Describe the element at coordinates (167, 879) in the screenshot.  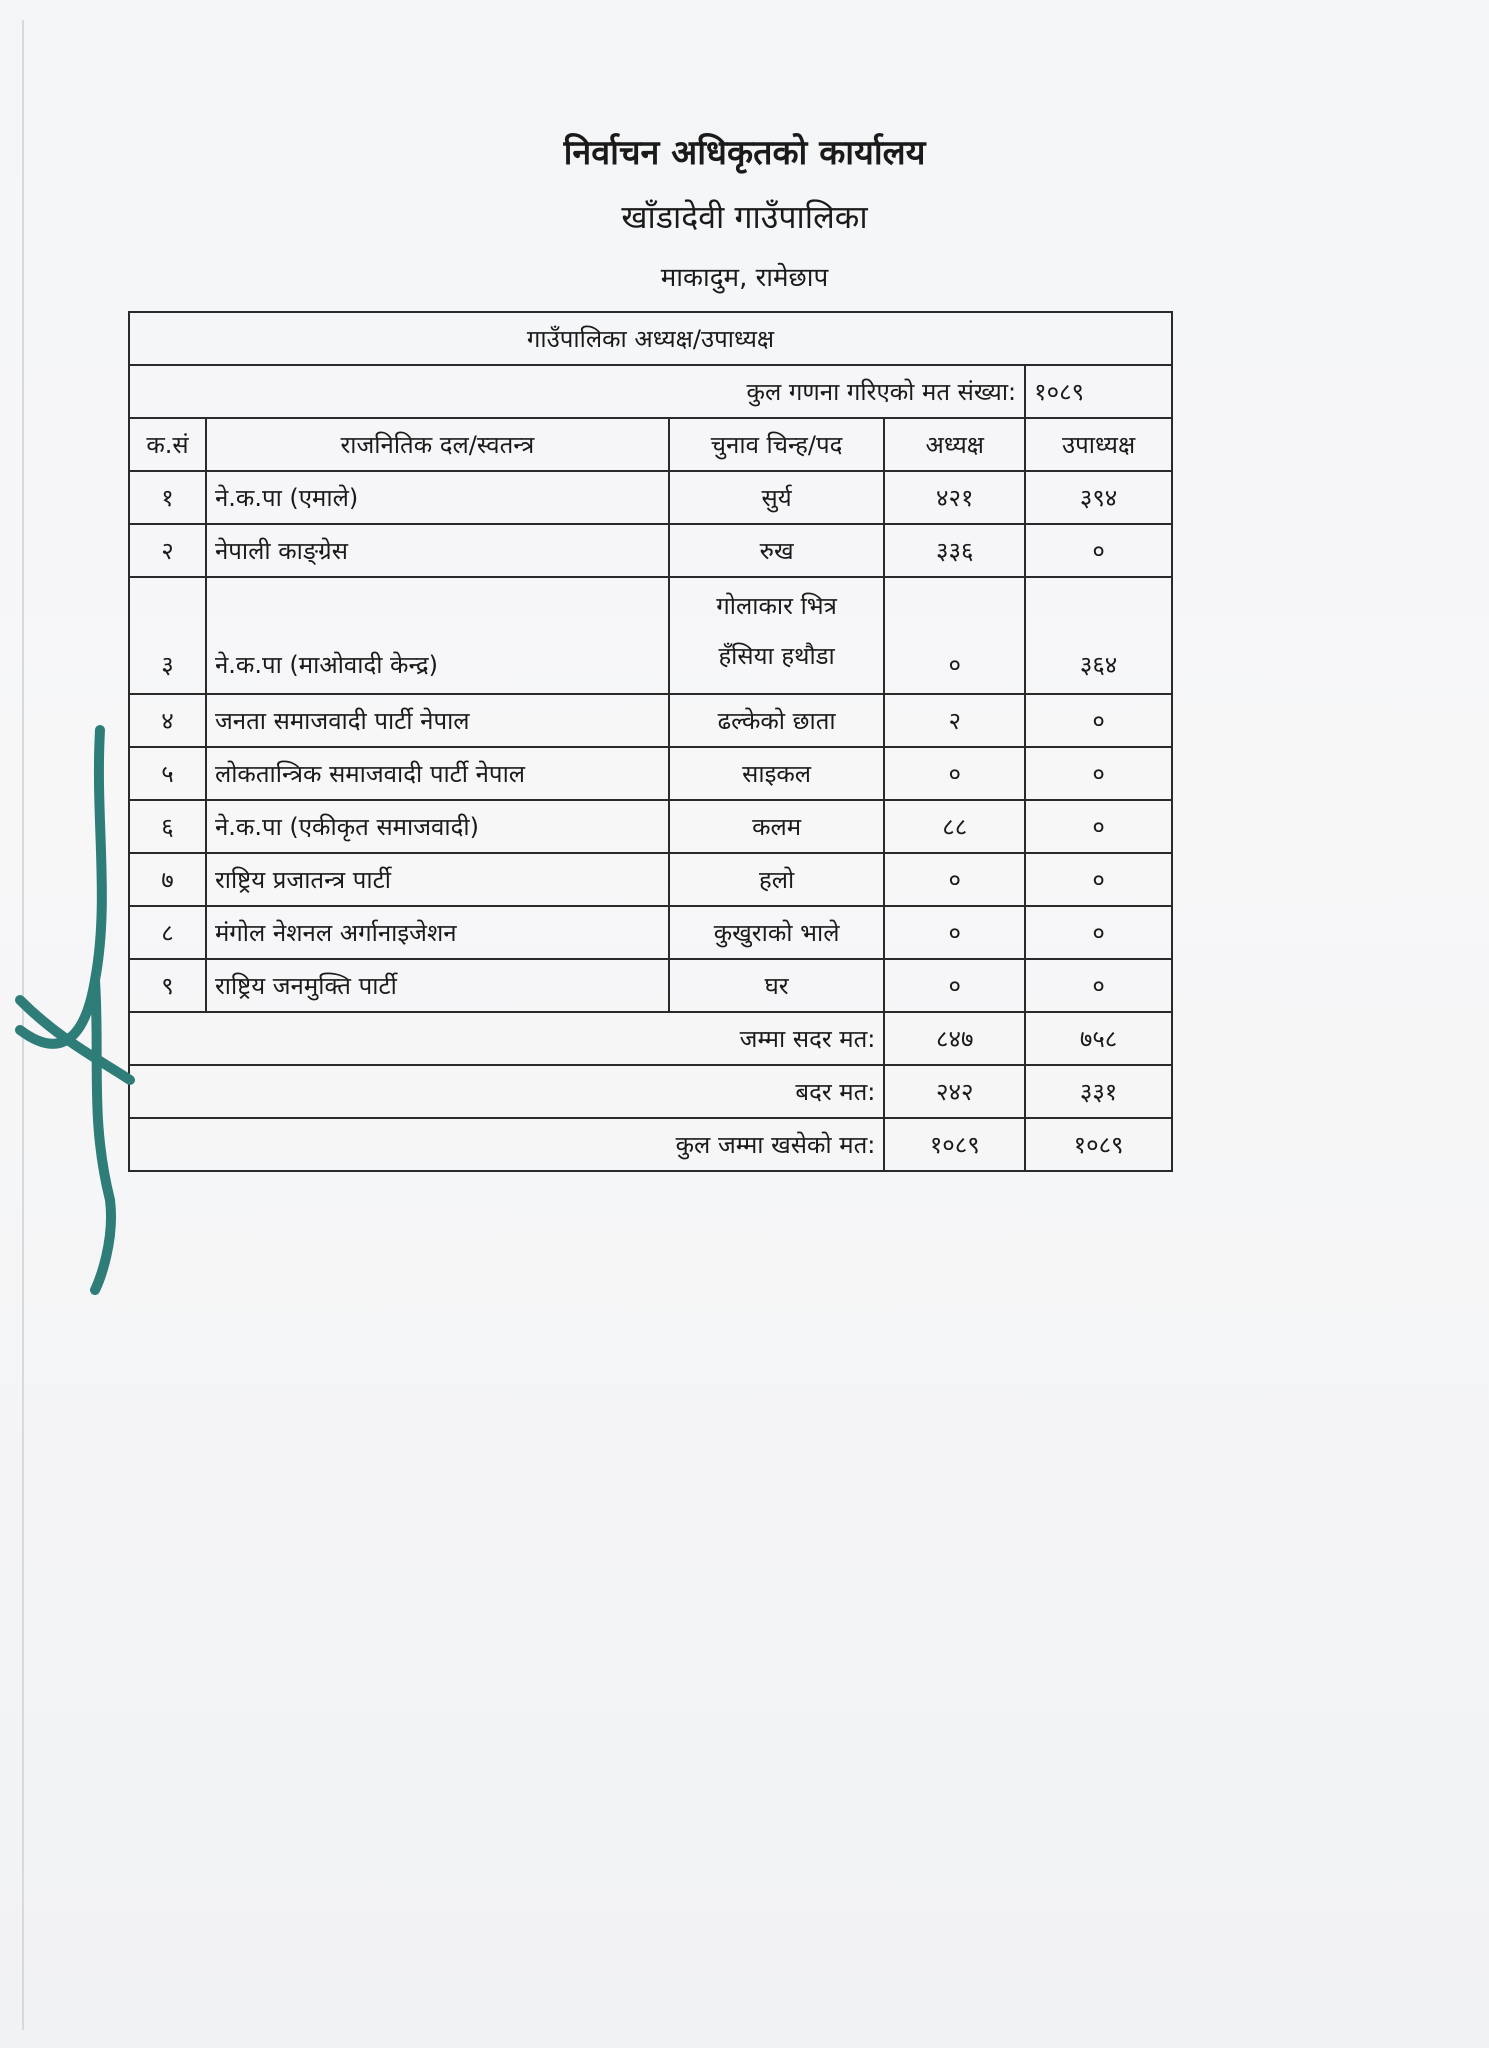
I see `sn: ७` at that location.